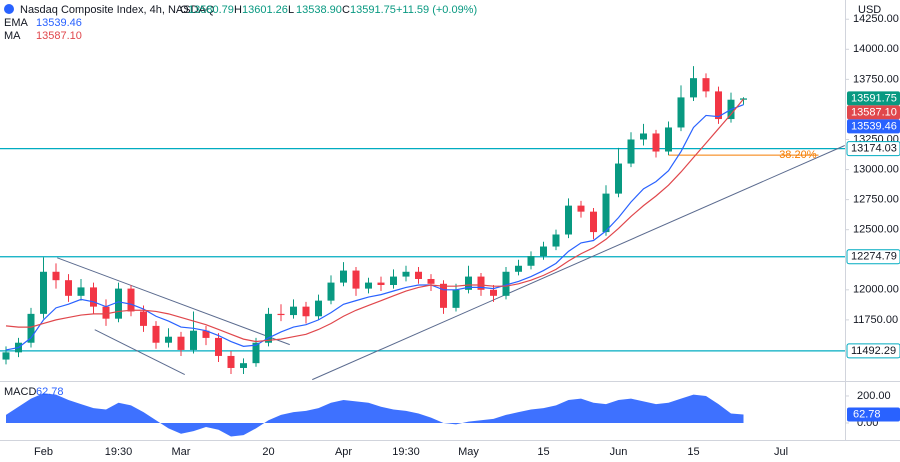 The image size is (900, 462). What do you see at coordinates (876, 200) in the screenshot?
I see `y-tick-label: 12750.00` at bounding box center [876, 200].